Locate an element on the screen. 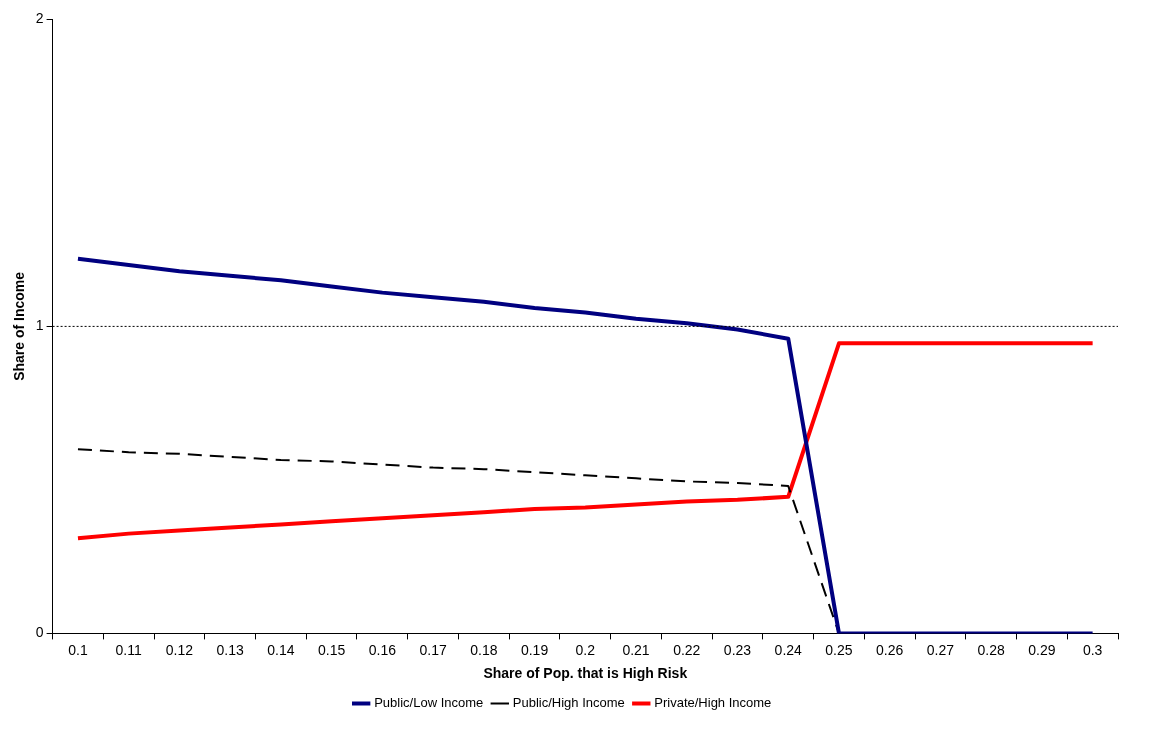 The height and width of the screenshot is (730, 1149). x-tick-label: 0.13 is located at coordinates (230, 649).